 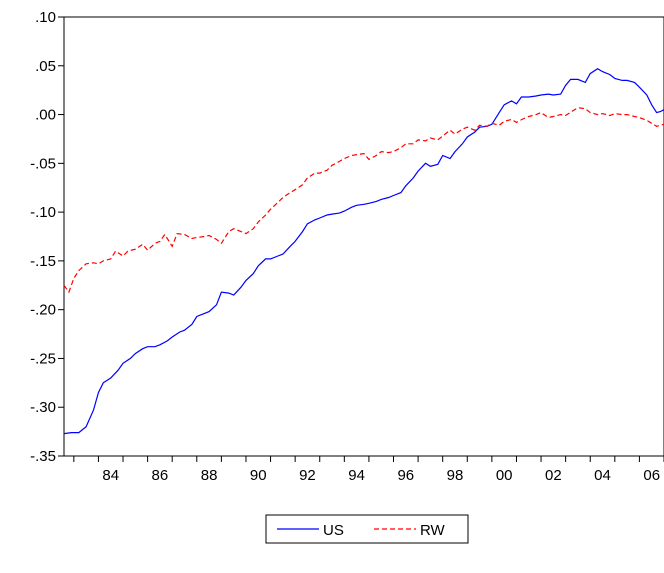 What do you see at coordinates (405, 475) in the screenshot?
I see `x-tick-label: 96` at bounding box center [405, 475].